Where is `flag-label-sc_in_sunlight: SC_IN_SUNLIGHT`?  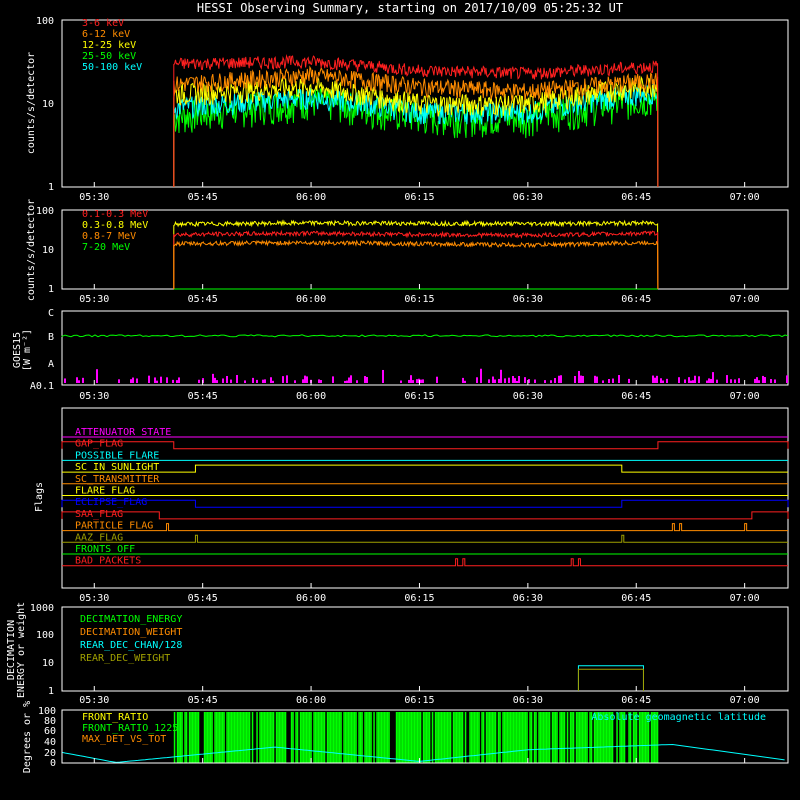
flag-label-sc_in_sunlight: SC_IN_SUNLIGHT is located at coordinates (117, 467).